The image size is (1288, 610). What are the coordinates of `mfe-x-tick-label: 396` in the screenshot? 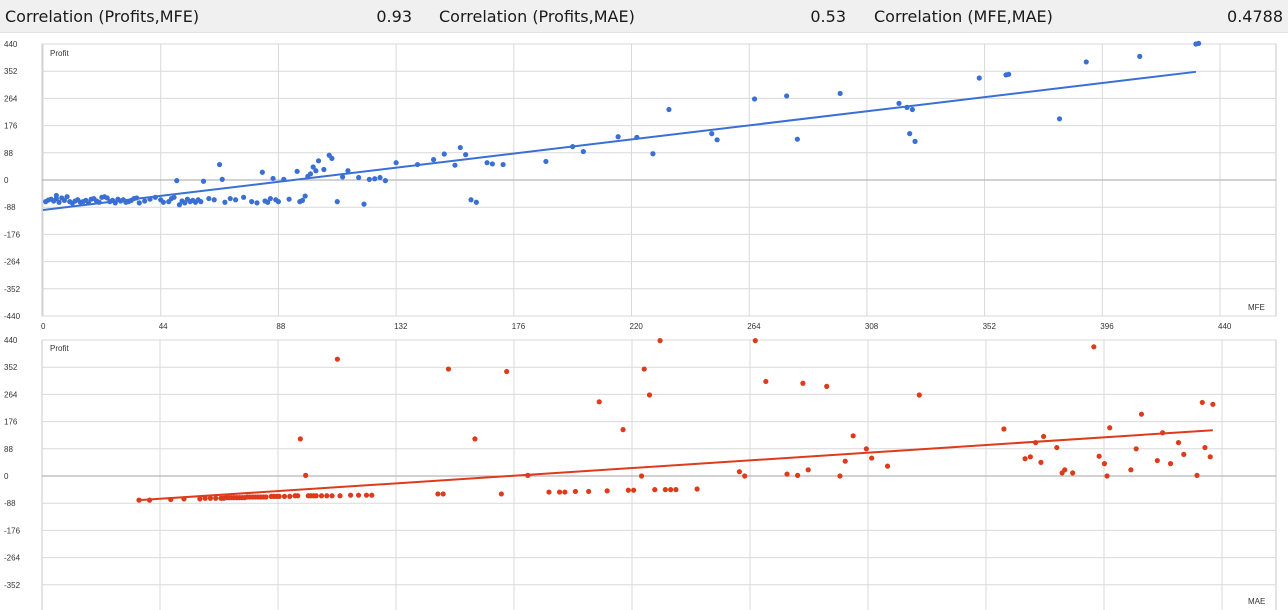 It's located at (1107, 326).